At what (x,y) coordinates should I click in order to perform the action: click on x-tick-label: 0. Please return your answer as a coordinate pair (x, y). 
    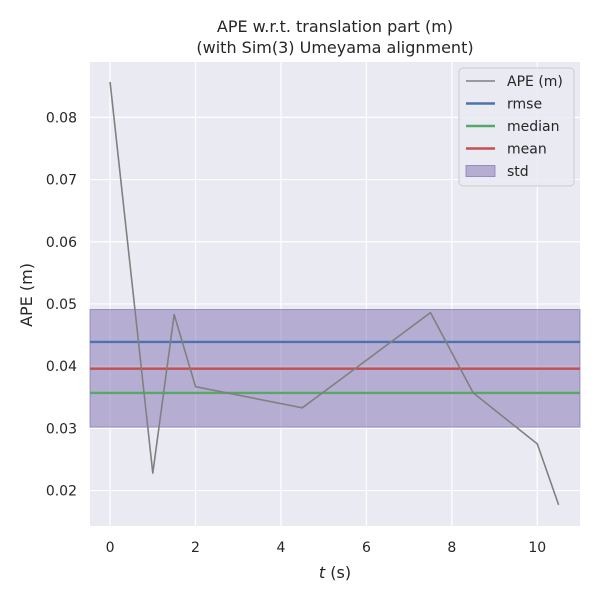
    Looking at the image, I should click on (110, 548).